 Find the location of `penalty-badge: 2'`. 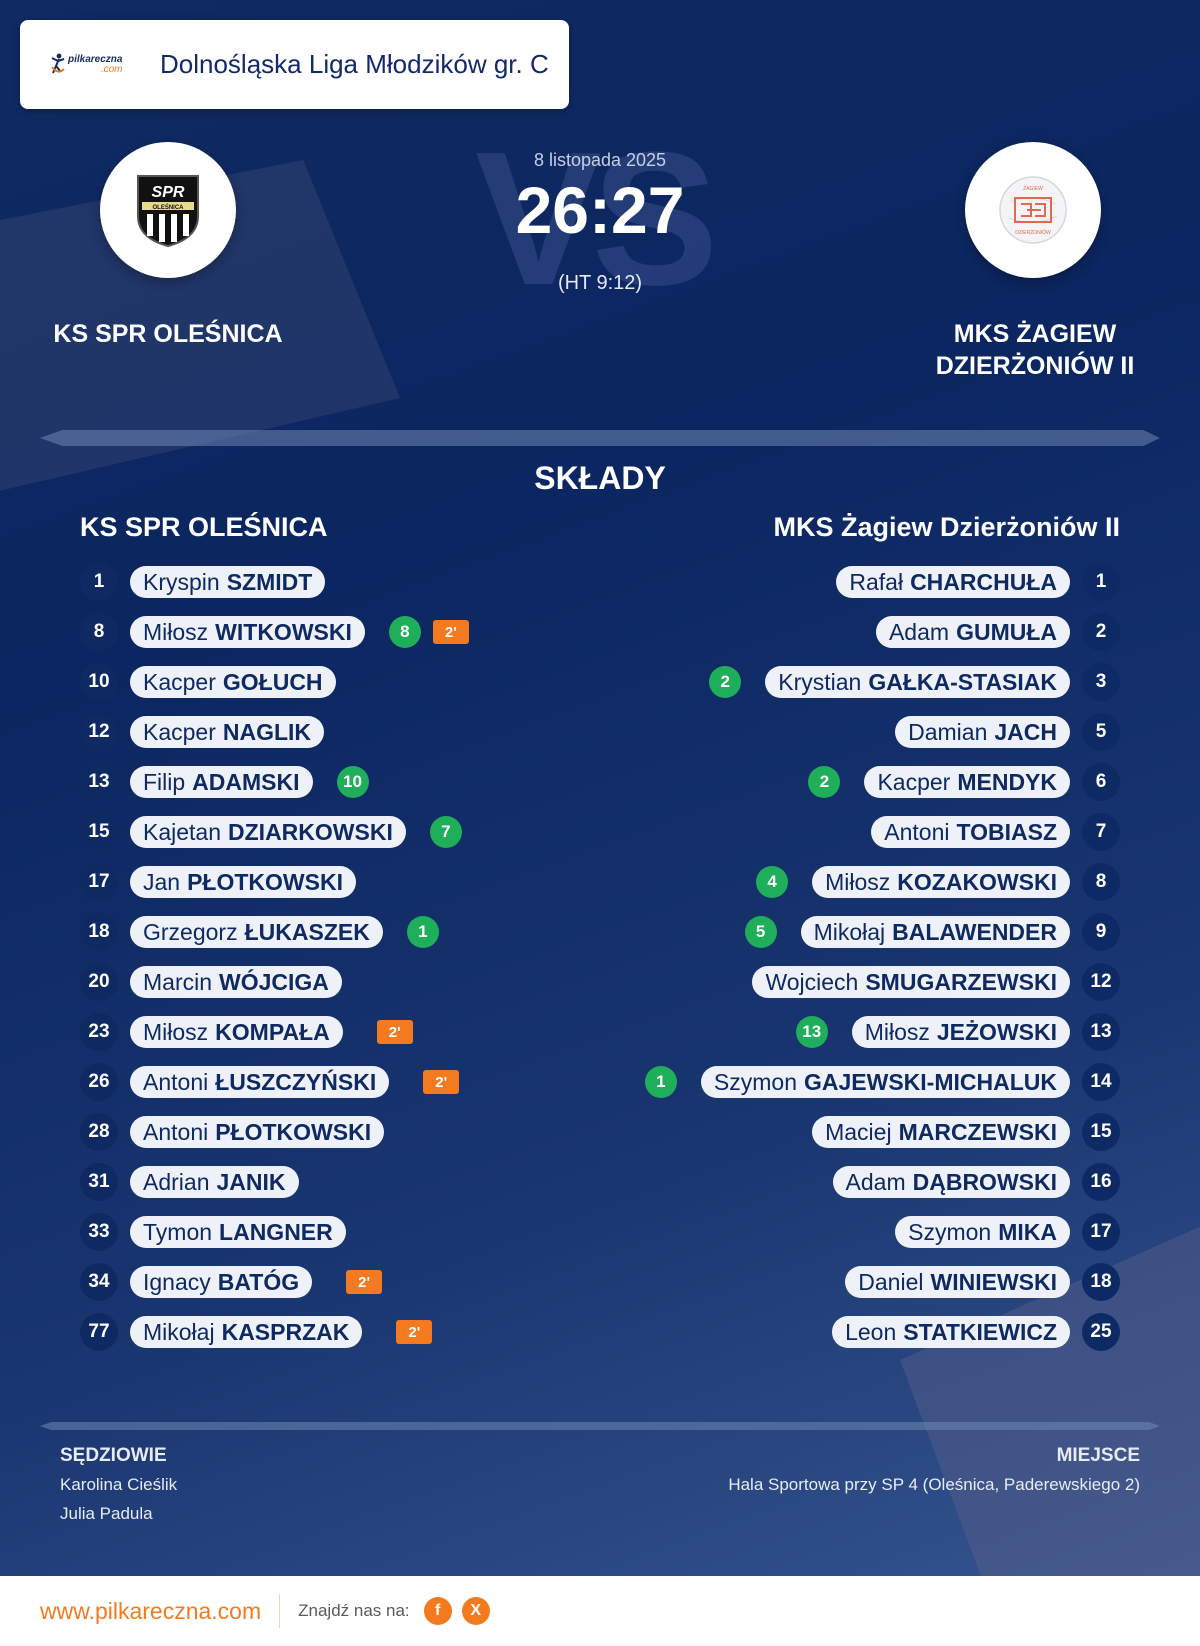

penalty-badge: 2' is located at coordinates (394, 1032).